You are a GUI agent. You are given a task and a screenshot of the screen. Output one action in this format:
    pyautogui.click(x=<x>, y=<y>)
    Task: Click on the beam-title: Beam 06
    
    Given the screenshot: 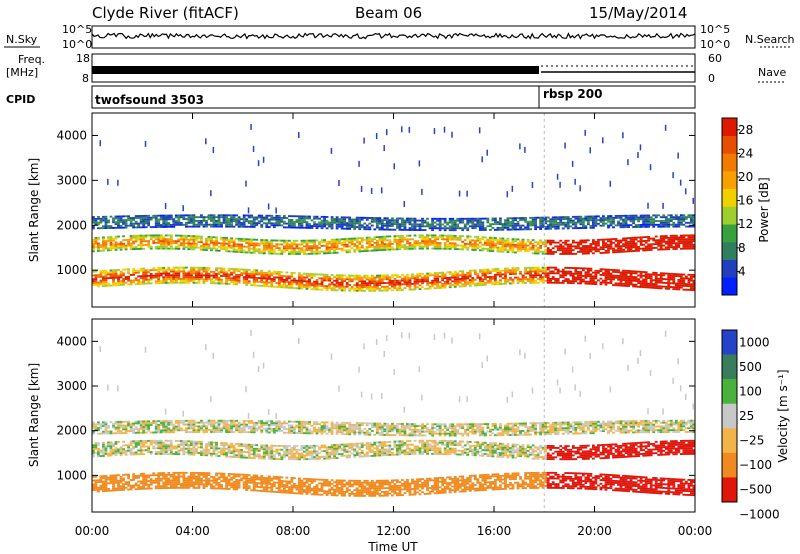 What is the action you would take?
    pyautogui.click(x=388, y=13)
    